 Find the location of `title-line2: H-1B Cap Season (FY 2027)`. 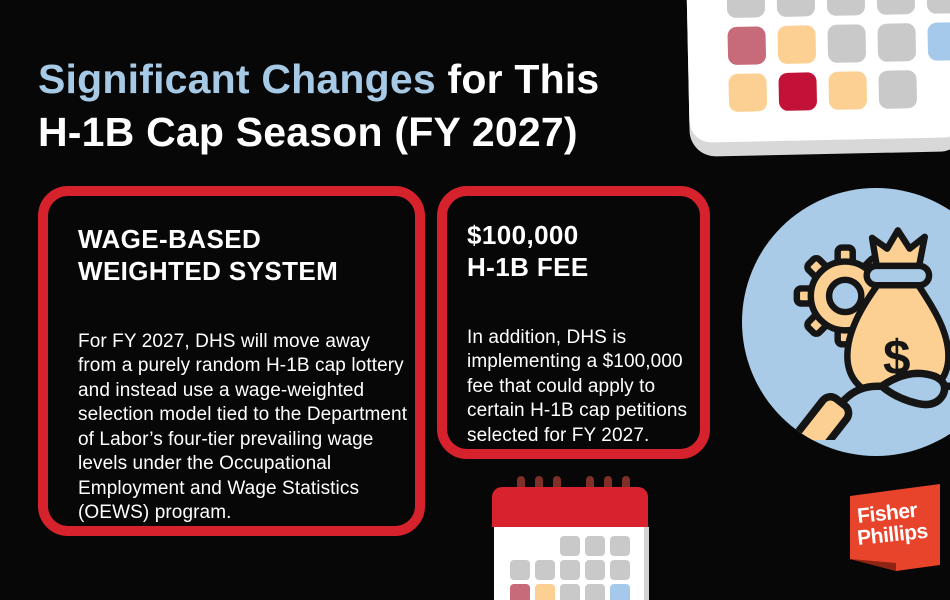

title-line2: H-1B Cap Season (FY 2027) is located at coordinates (308, 131).